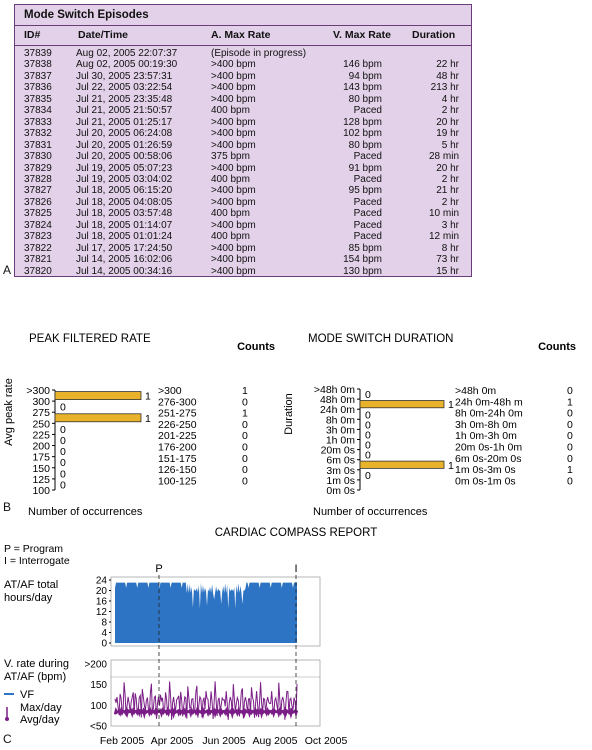  What do you see at coordinates (362, 271) in the screenshot?
I see `cell-vmax: 130 bpm` at bounding box center [362, 271].